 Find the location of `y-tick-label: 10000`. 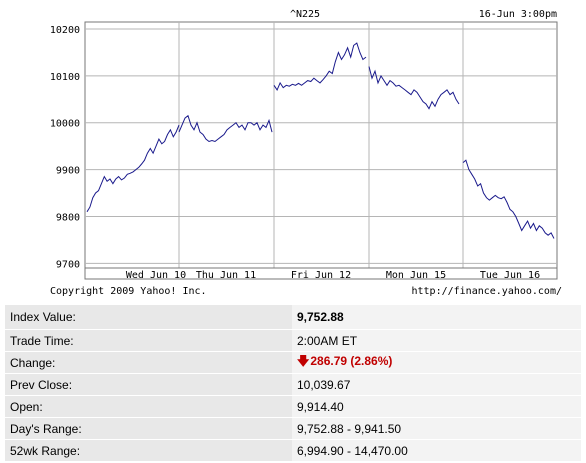

y-tick-label: 10000 is located at coordinates (65, 124).